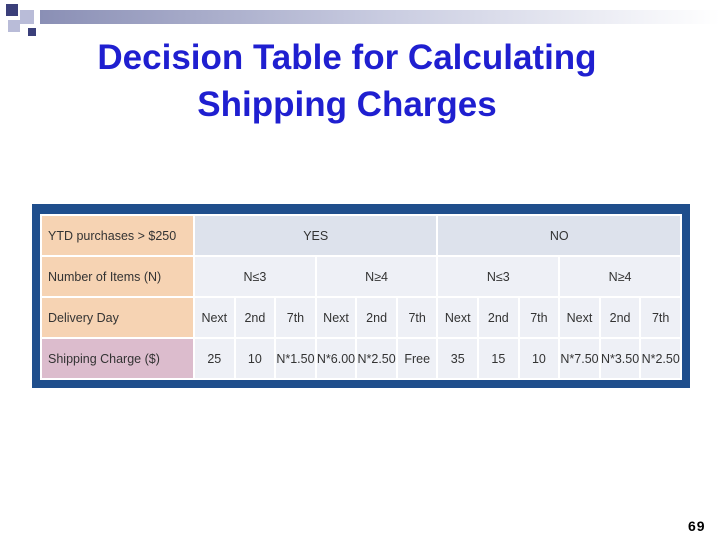 The width and height of the screenshot is (720, 540). I want to click on table-cell: 25, so click(214, 358).